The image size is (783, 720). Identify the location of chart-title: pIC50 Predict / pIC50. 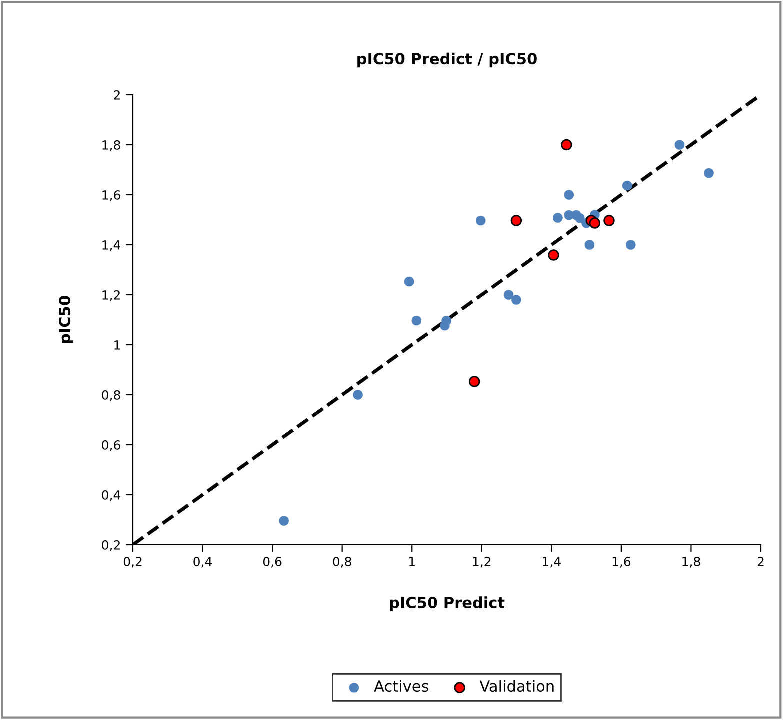
(447, 60).